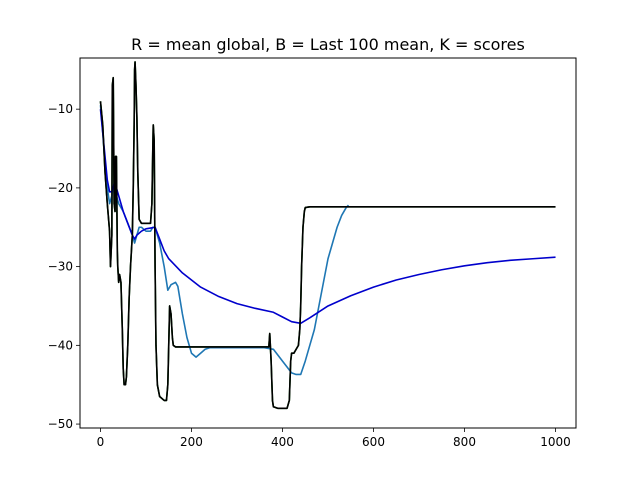 This screenshot has width=640, height=480. I want to click on x-tick-label: 0, so click(101, 442).